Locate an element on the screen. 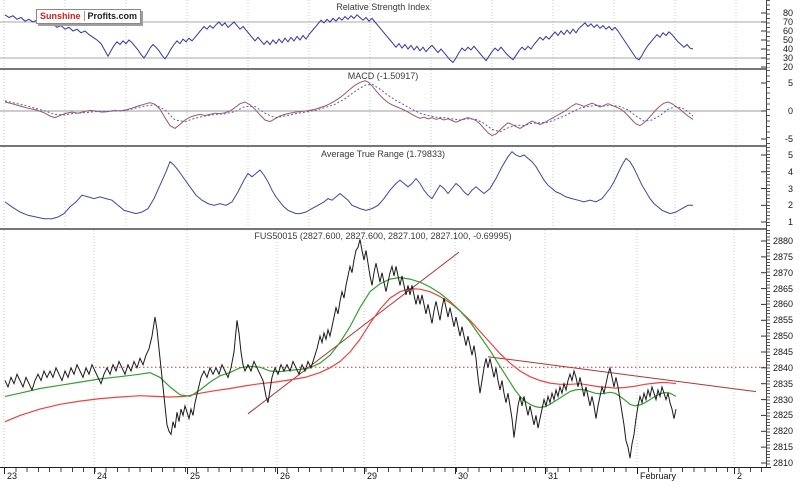 Image resolution: width=800 pixels, height=485 pixels. atr-minor-ticks is located at coordinates (768, 187).